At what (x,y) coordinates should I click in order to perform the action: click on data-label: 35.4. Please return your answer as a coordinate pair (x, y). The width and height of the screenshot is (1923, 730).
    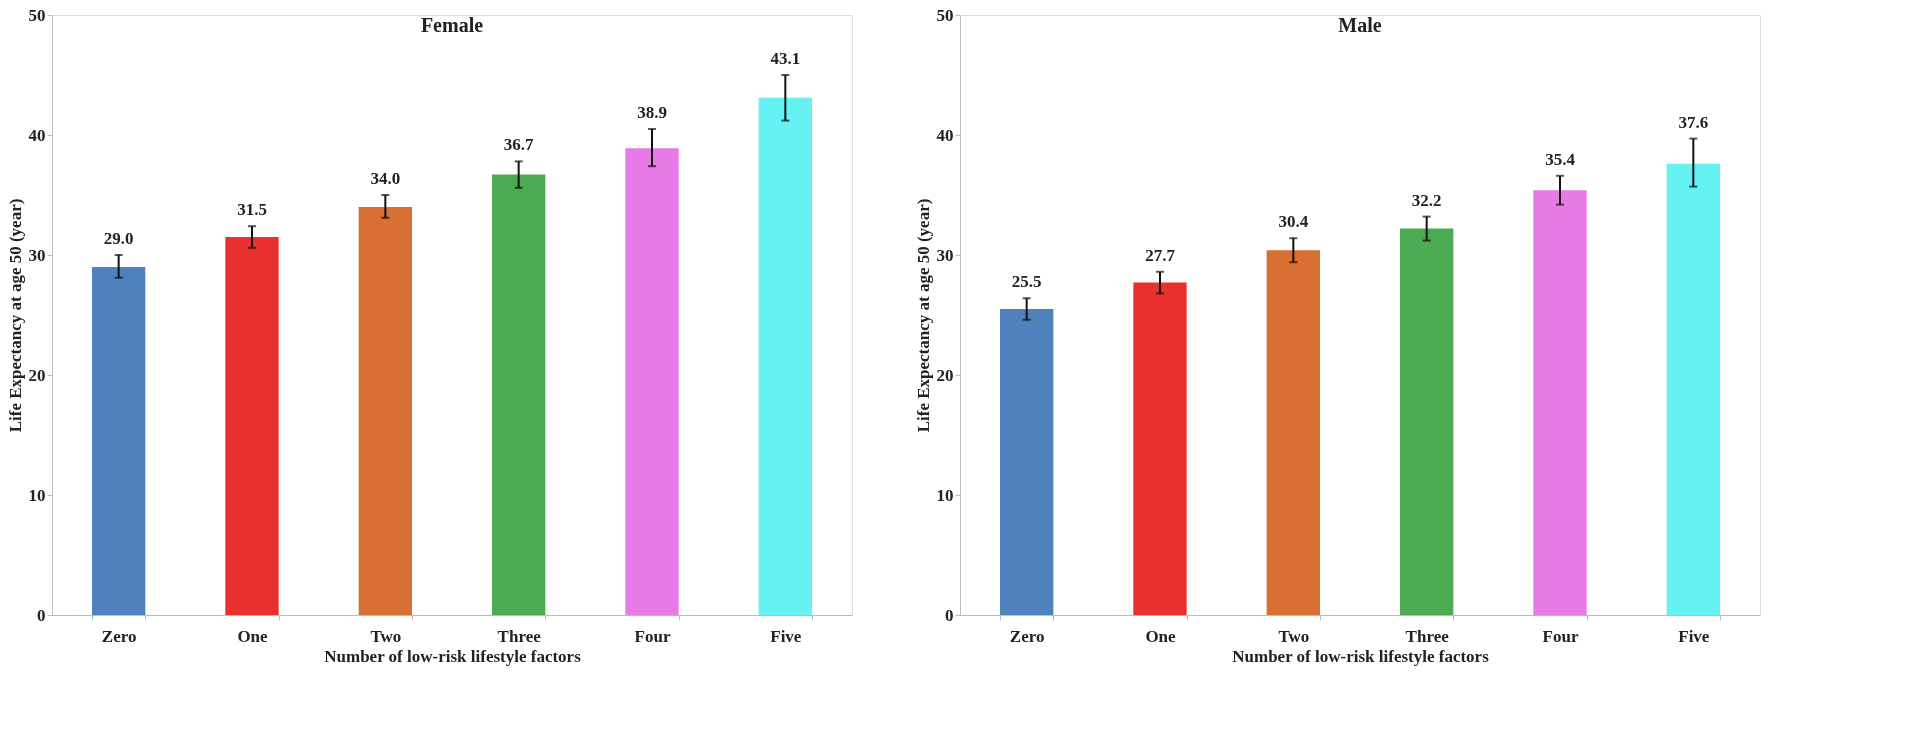
    Looking at the image, I should click on (1560, 159).